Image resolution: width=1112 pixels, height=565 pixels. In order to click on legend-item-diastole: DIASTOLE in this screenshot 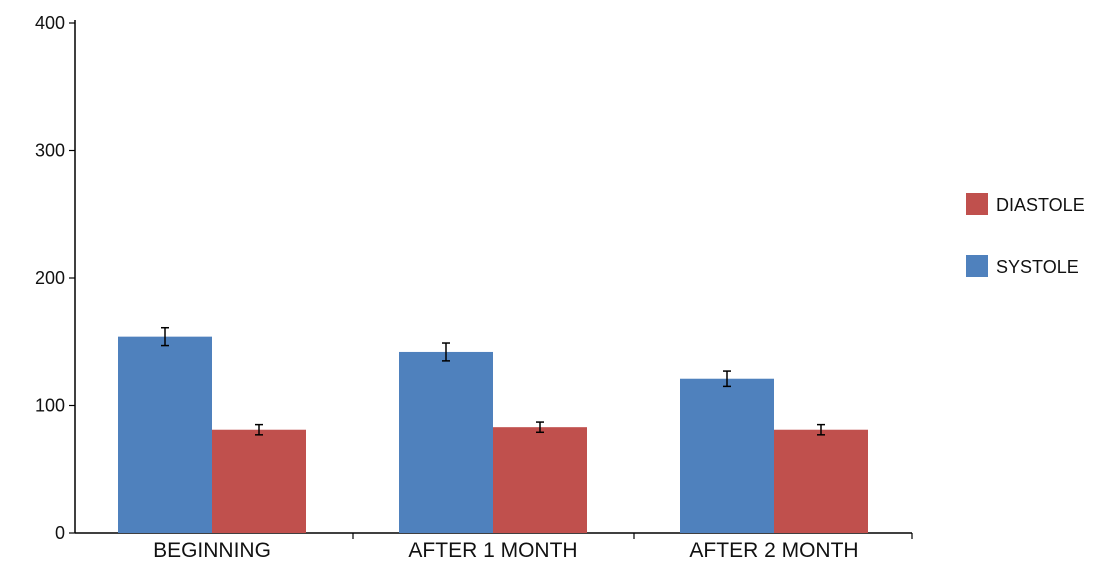, I will do `click(1025, 204)`.